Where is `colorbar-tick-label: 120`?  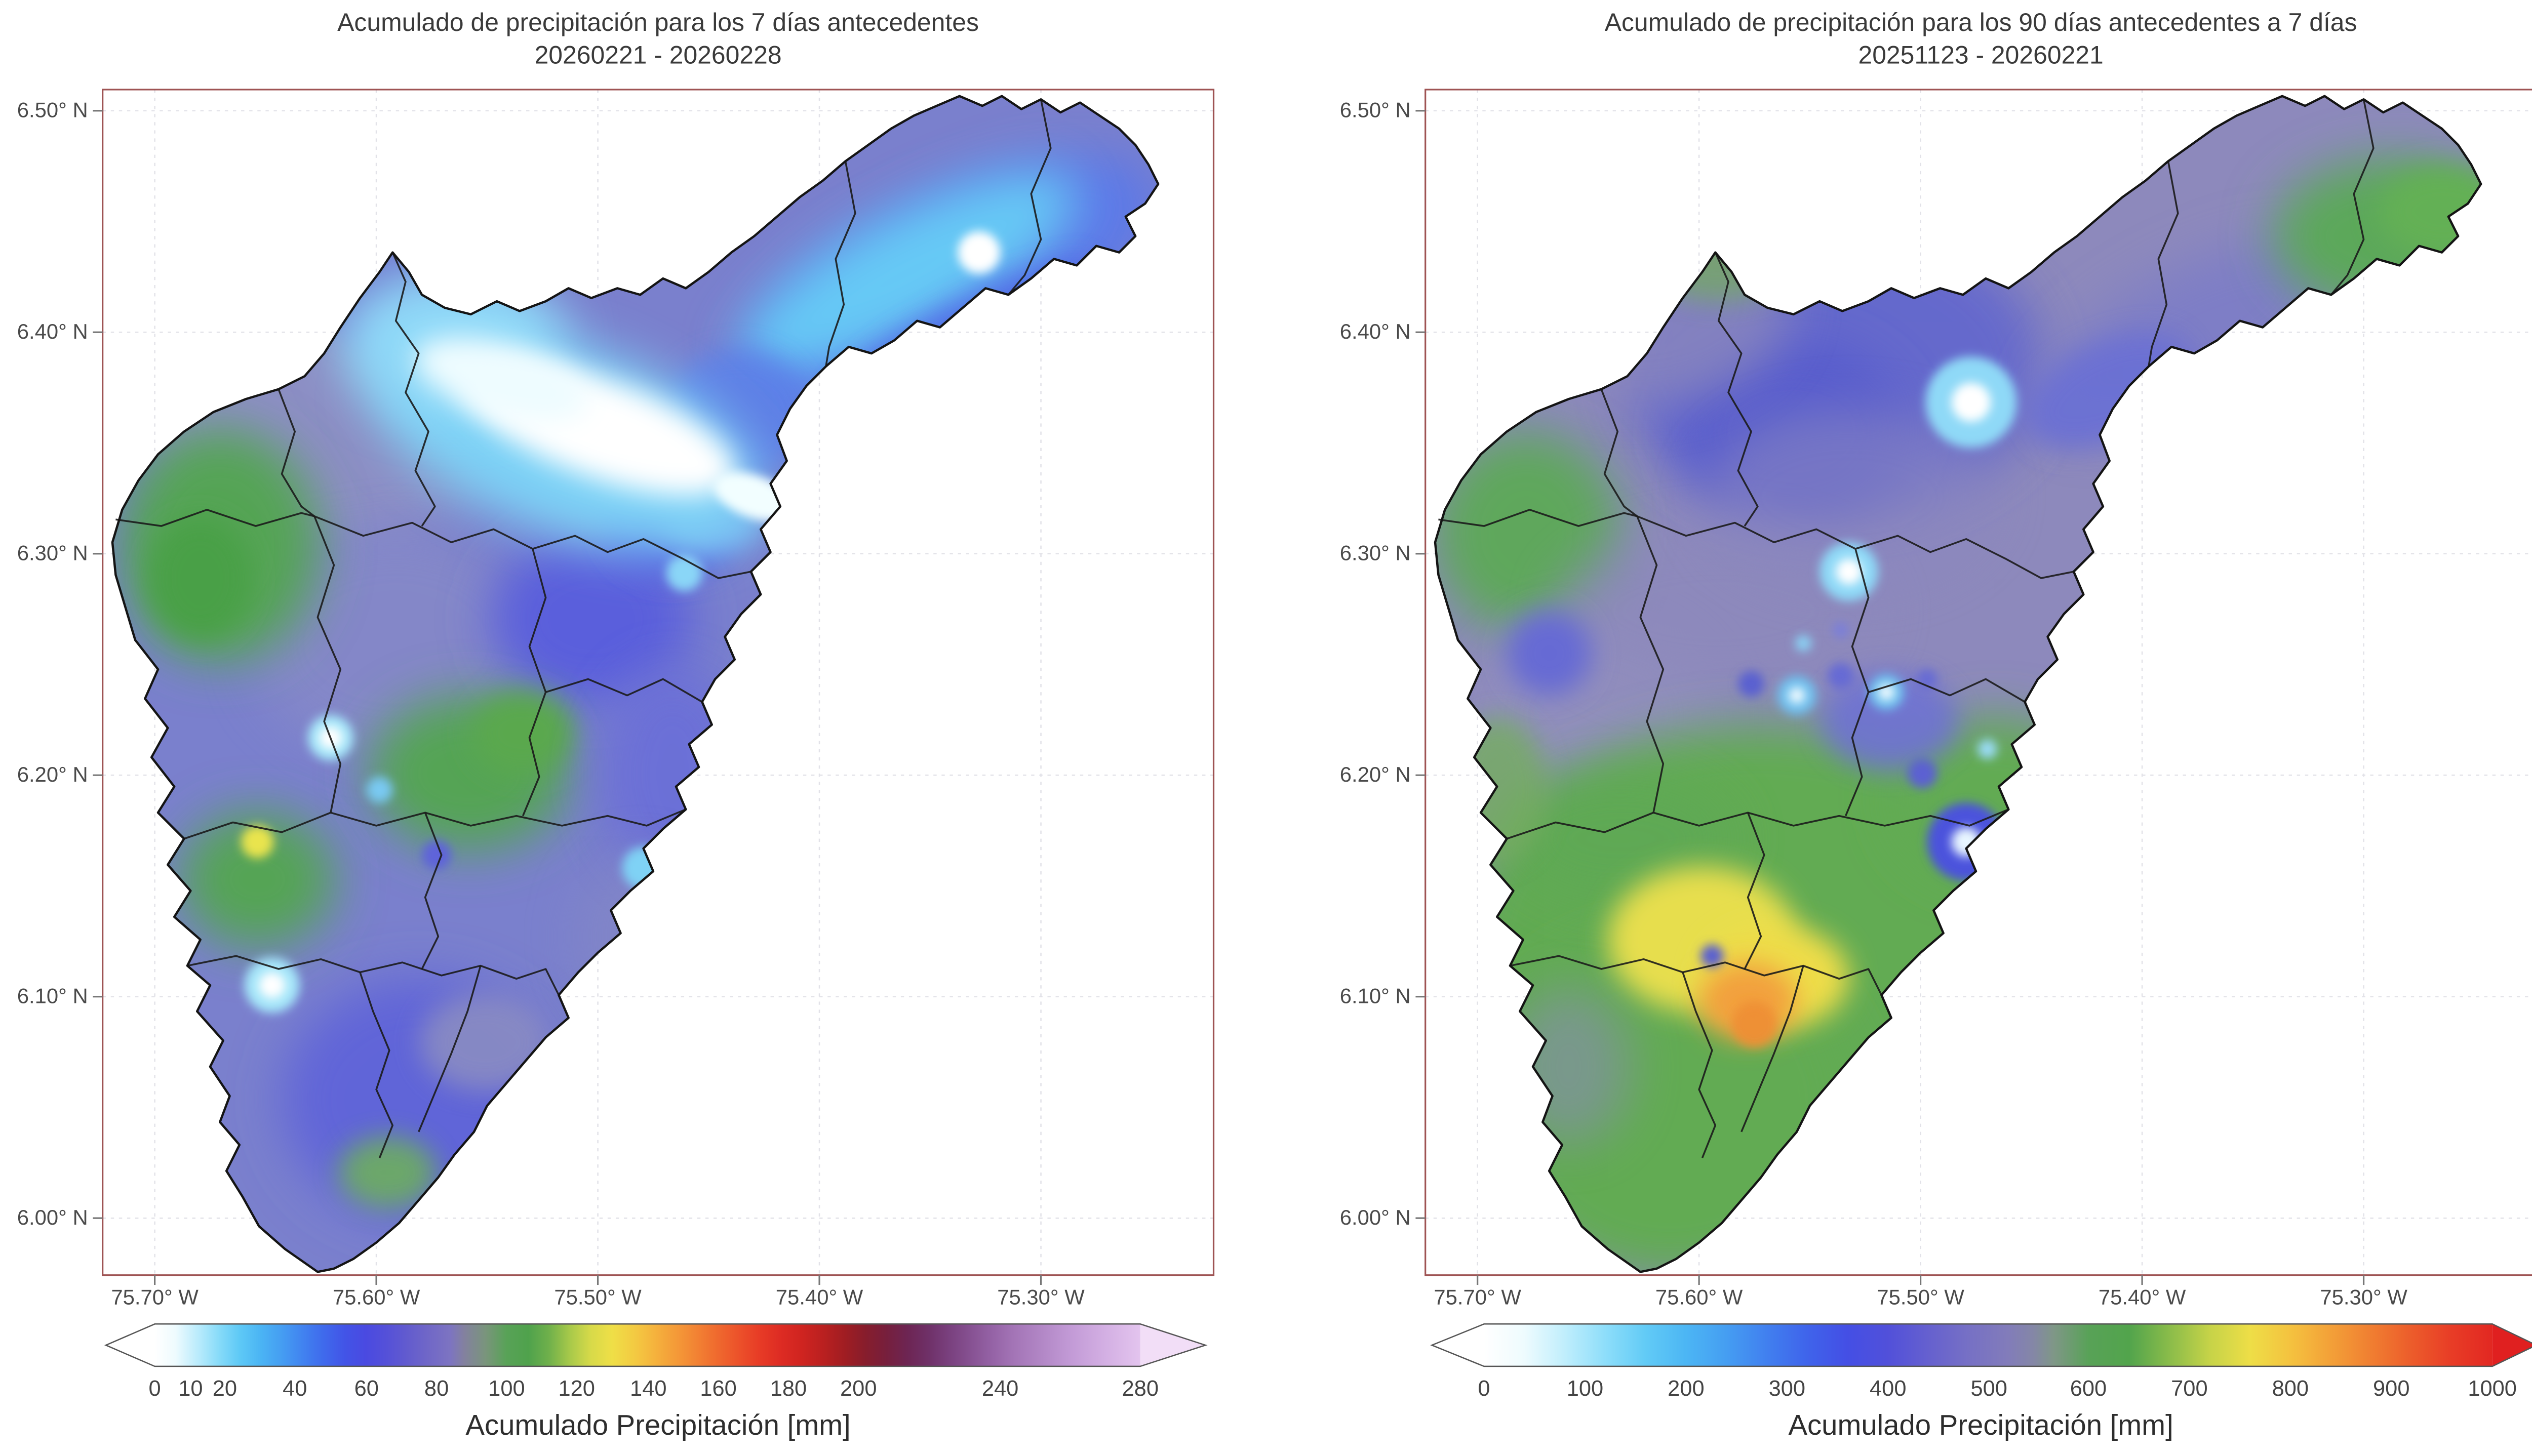 colorbar-tick-label: 120 is located at coordinates (576, 1388).